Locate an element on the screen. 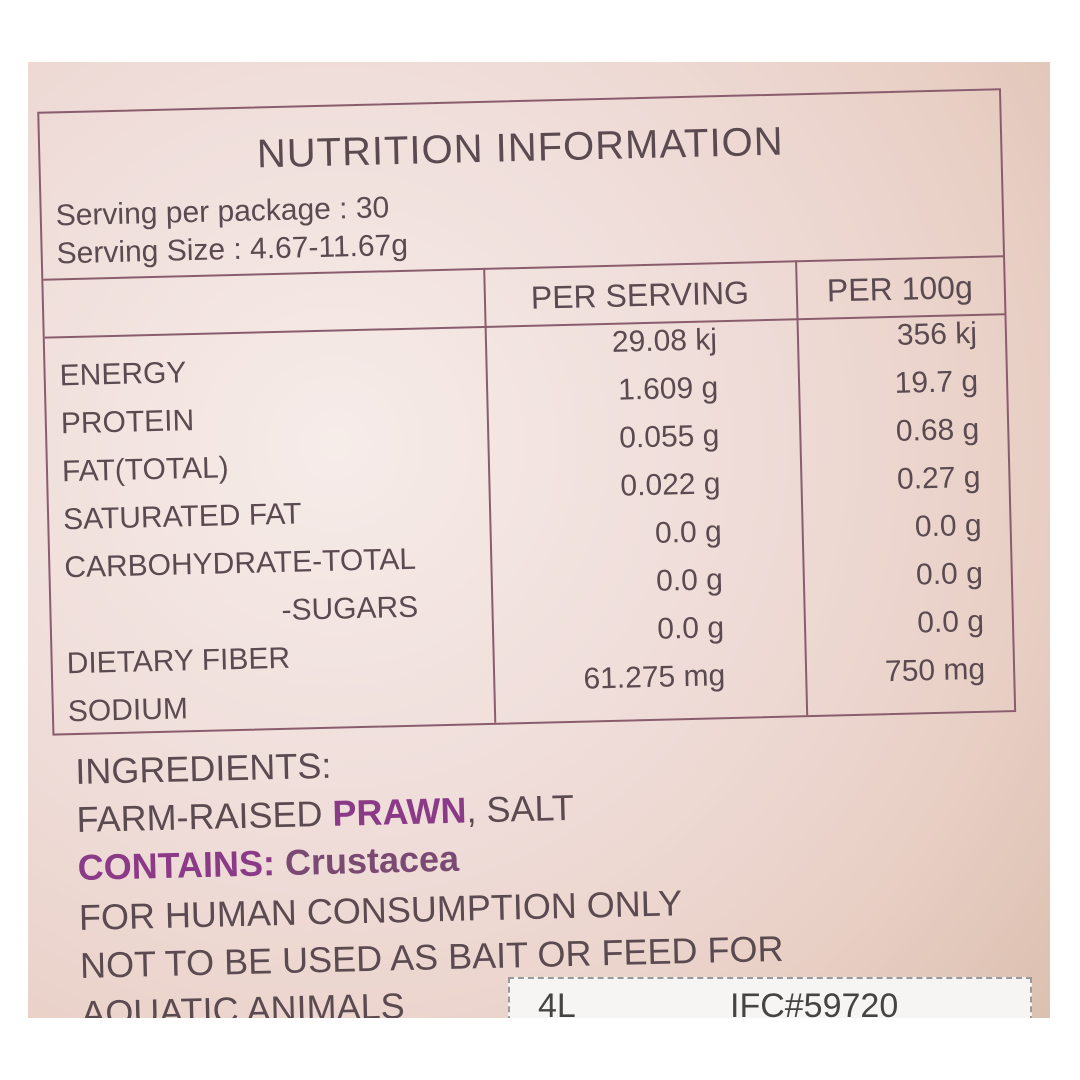  title: NUTRITION INFORMATION is located at coordinates (520, 148).